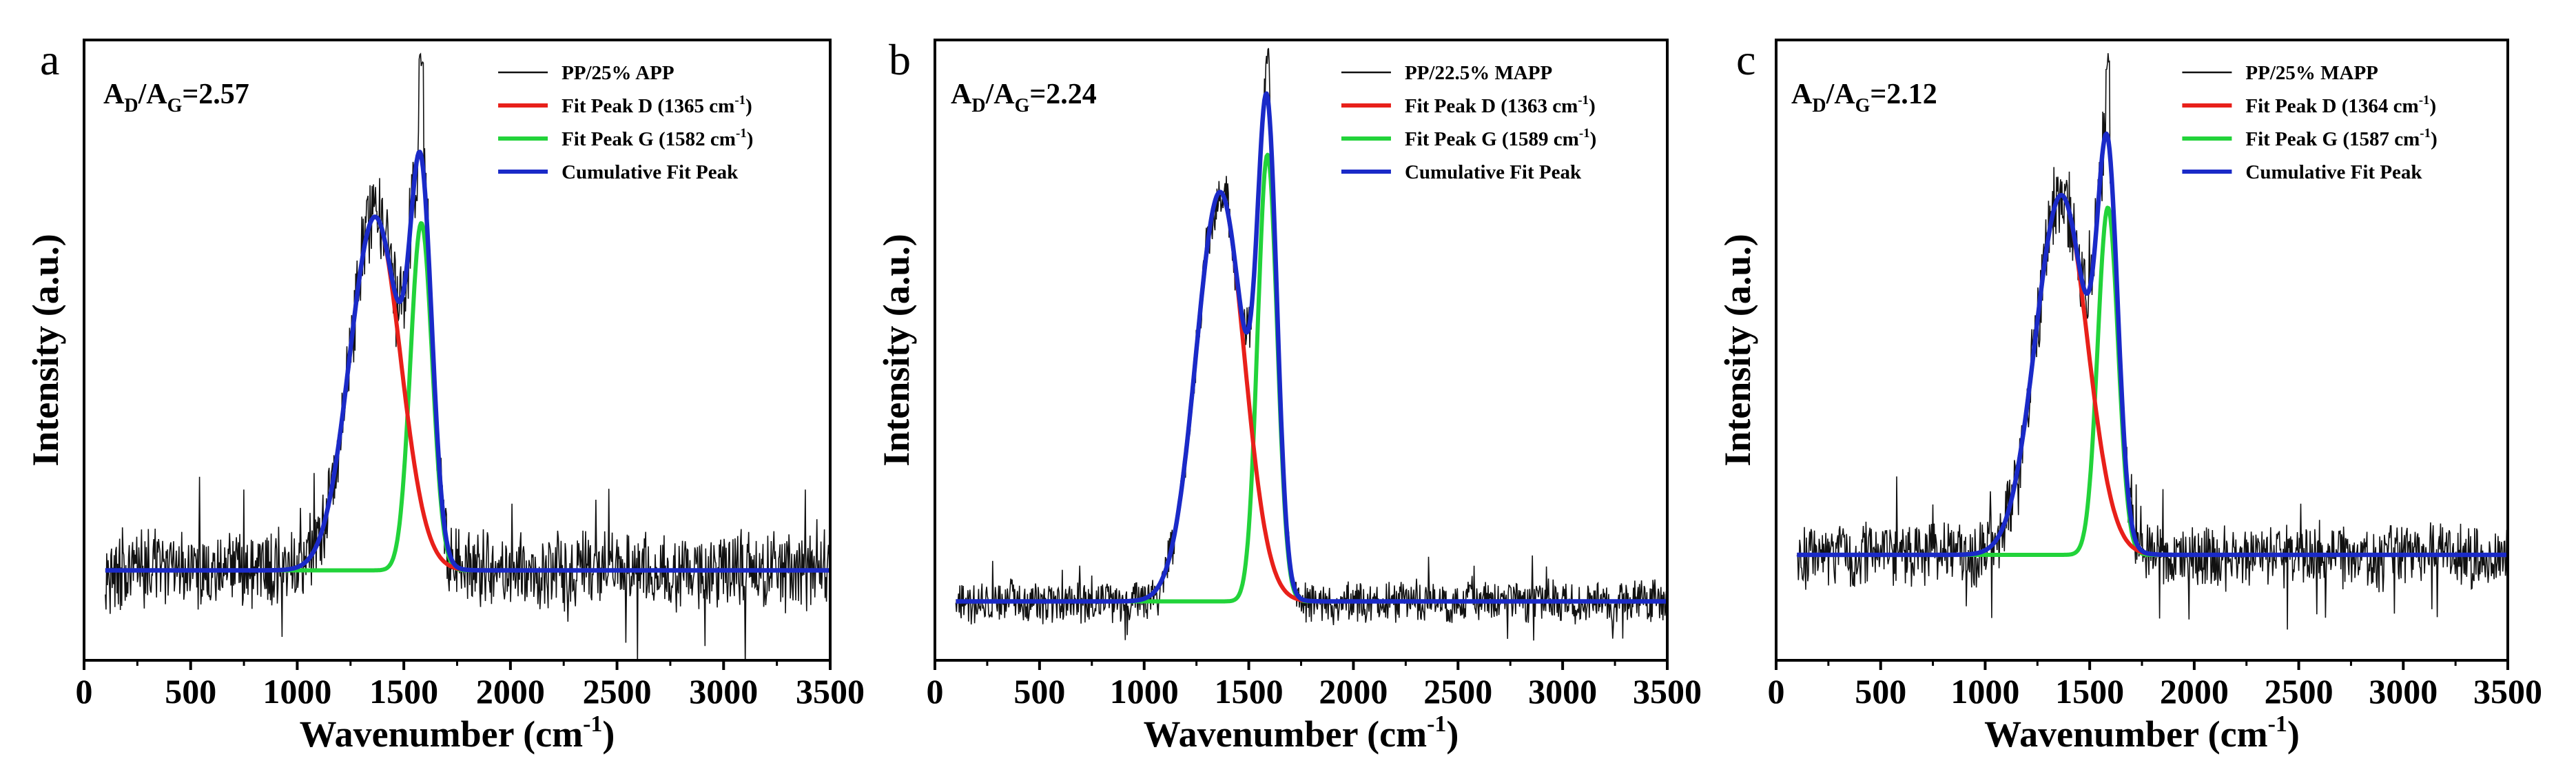  I want to click on legend-label-peak-g: Fit Peak G (1582 cm-1), so click(657, 138).